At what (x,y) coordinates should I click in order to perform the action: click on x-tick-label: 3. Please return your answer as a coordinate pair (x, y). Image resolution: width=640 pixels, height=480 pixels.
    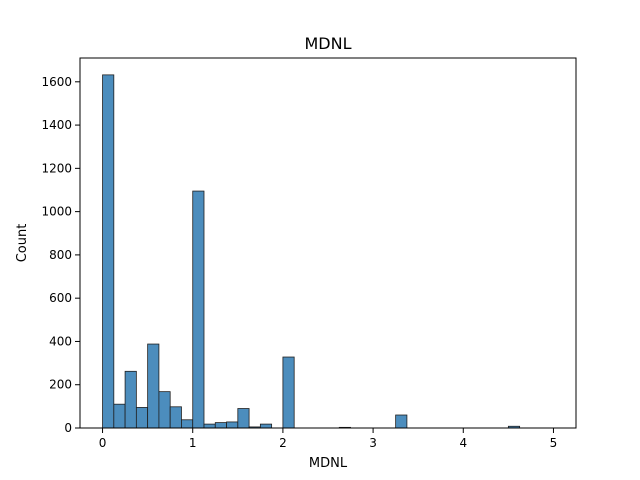
    Looking at the image, I should click on (373, 443).